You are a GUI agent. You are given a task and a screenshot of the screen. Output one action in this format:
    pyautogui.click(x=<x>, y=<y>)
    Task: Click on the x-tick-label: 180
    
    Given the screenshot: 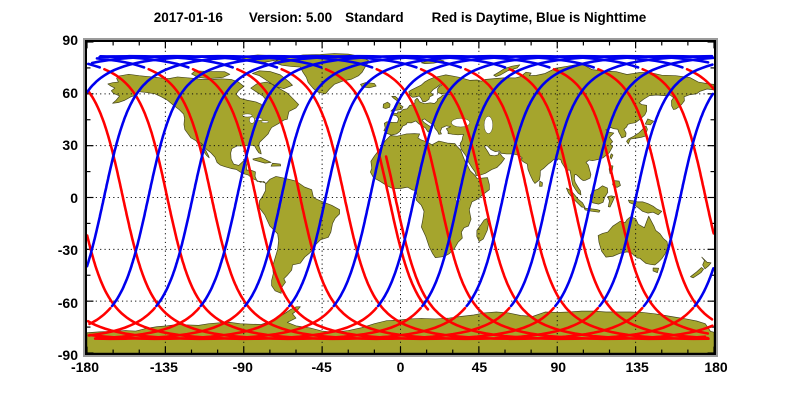 What is the action you would take?
    pyautogui.click(x=716, y=367)
    